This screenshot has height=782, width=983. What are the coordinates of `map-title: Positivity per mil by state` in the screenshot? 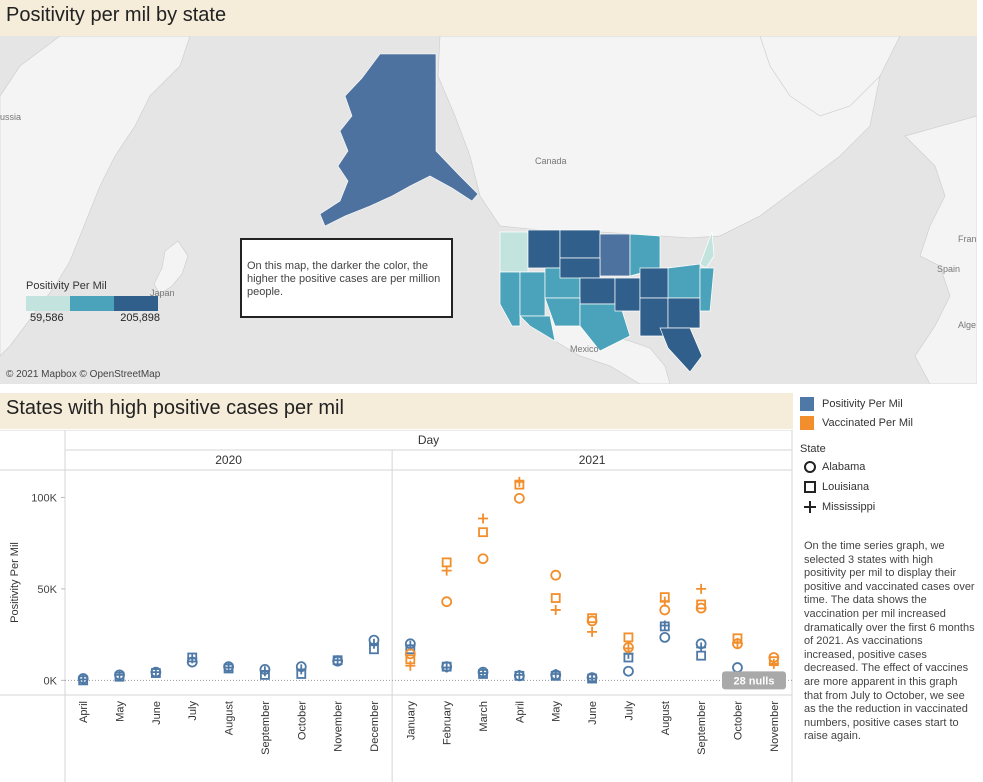 It's located at (116, 15).